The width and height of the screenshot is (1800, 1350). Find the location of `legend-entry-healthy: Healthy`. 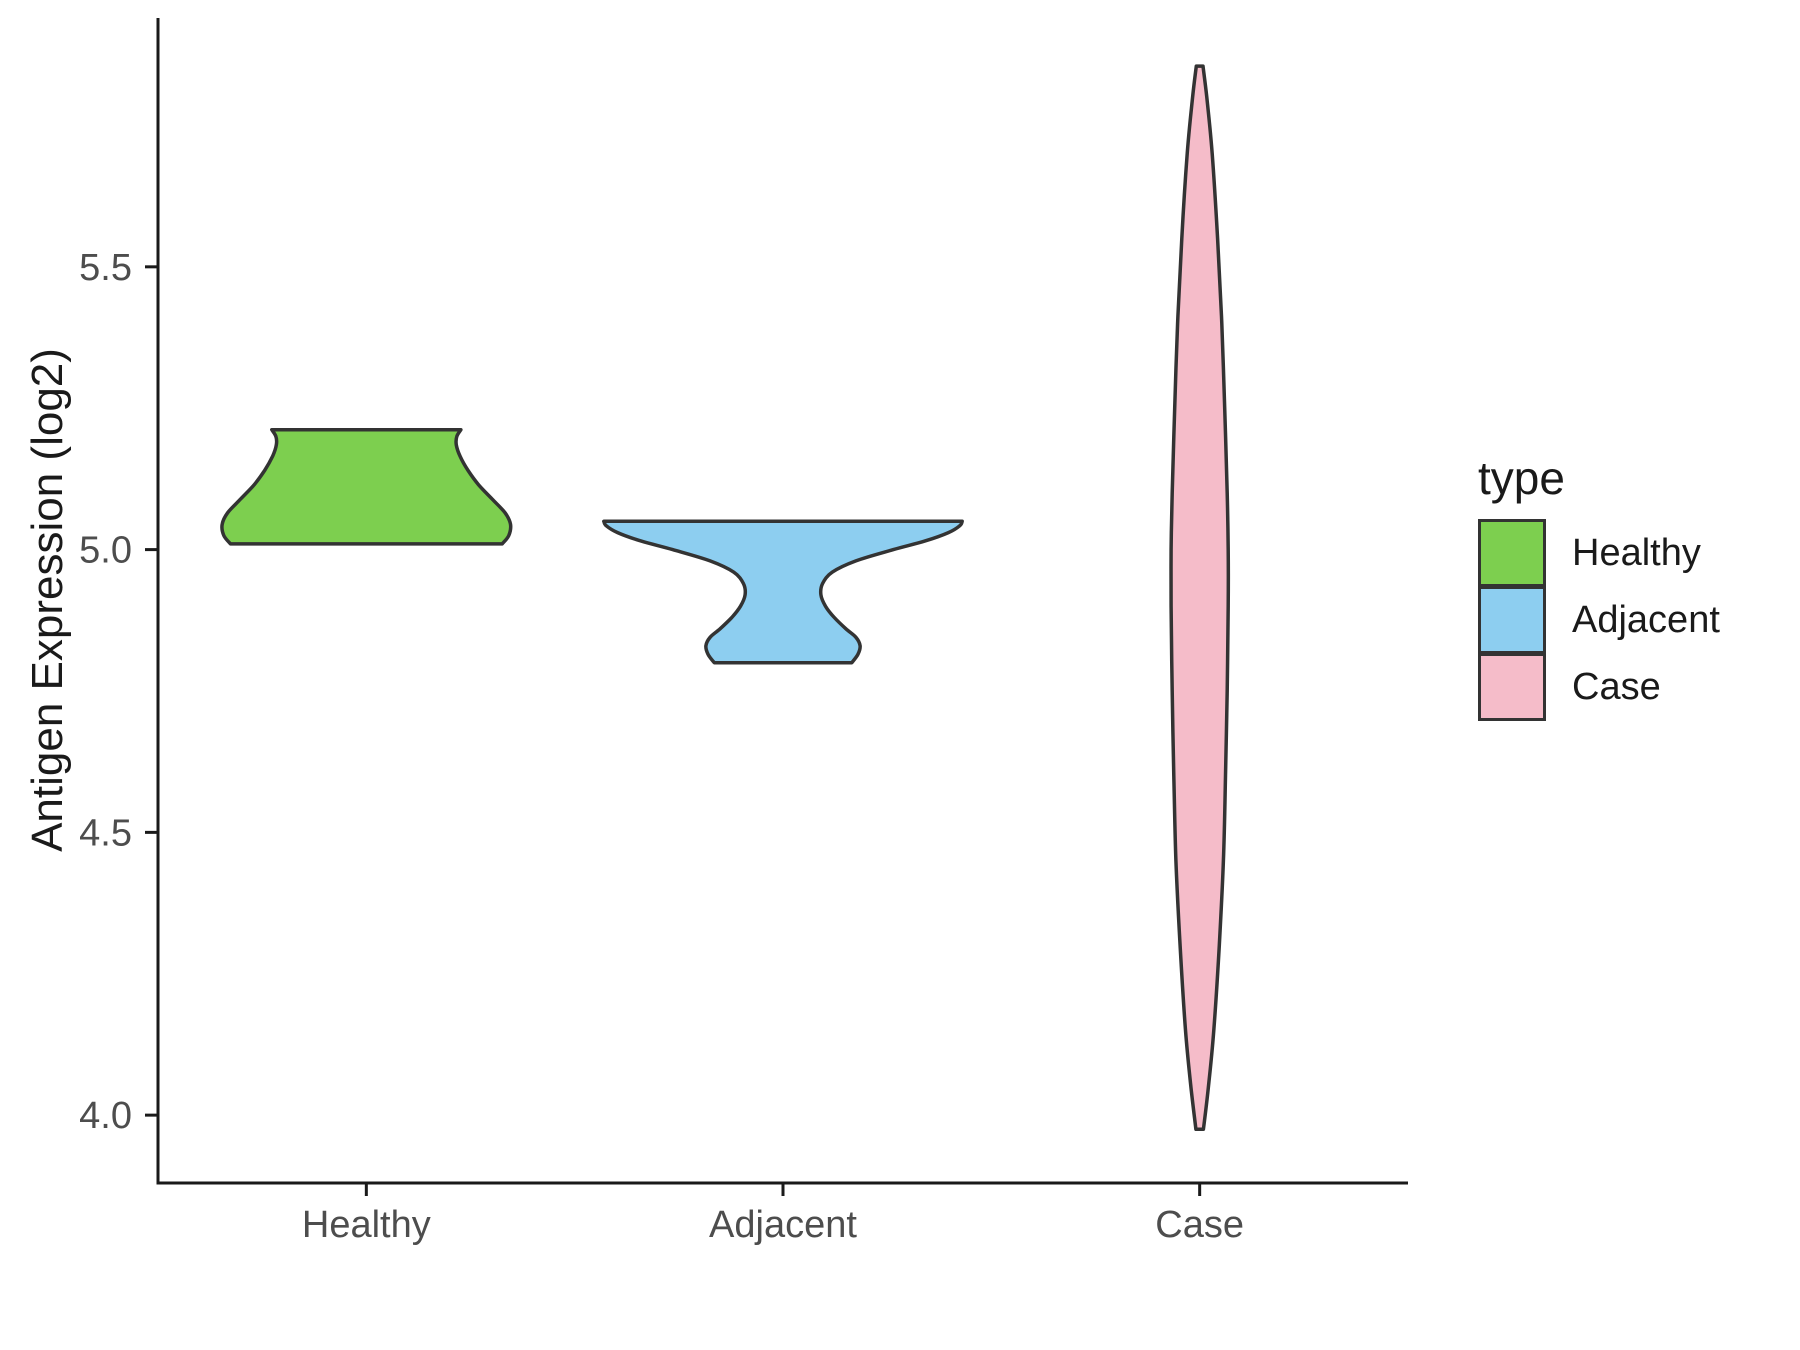

legend-entry-healthy: Healthy is located at coordinates (1599, 553).